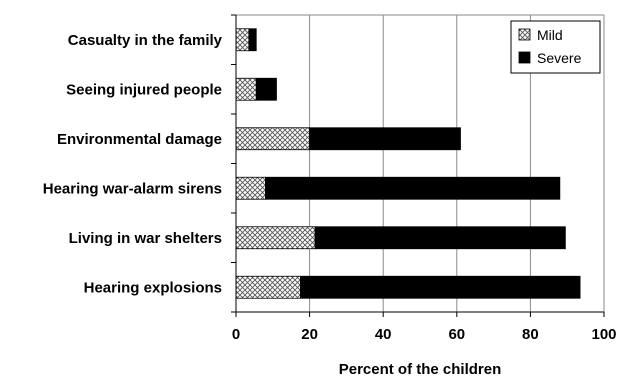 This screenshot has width=622, height=386. I want to click on legend: Mild Severe, so click(555, 47).